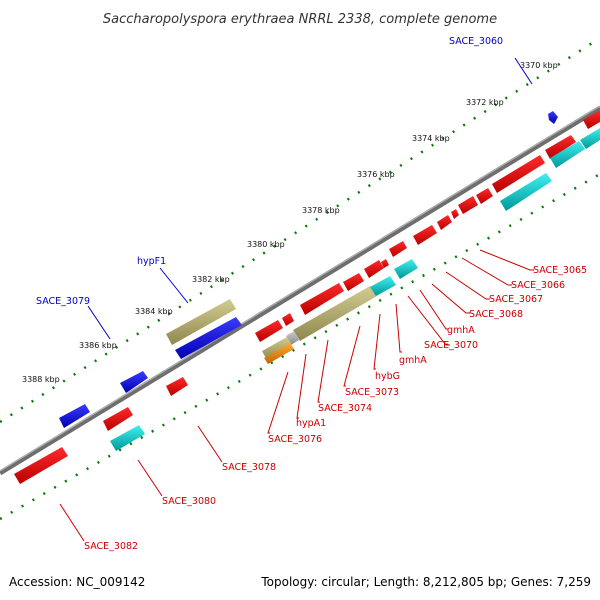  I want to click on label-sace-3068: SACE_3068, so click(496, 314).